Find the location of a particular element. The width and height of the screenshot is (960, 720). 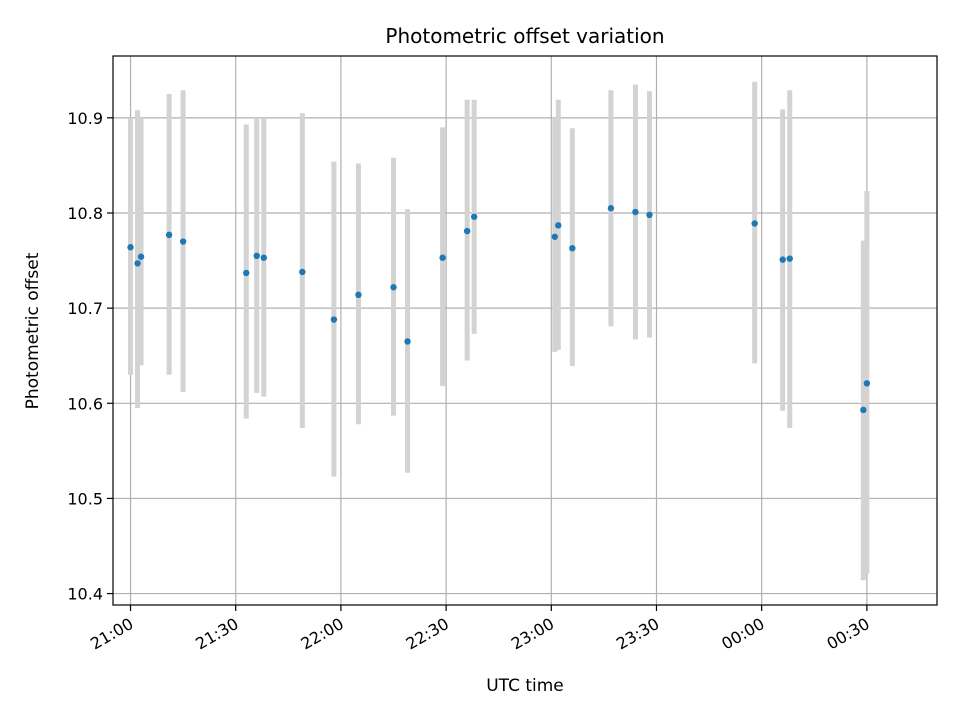

x-tick-label: 22:00 is located at coordinates (321, 634).